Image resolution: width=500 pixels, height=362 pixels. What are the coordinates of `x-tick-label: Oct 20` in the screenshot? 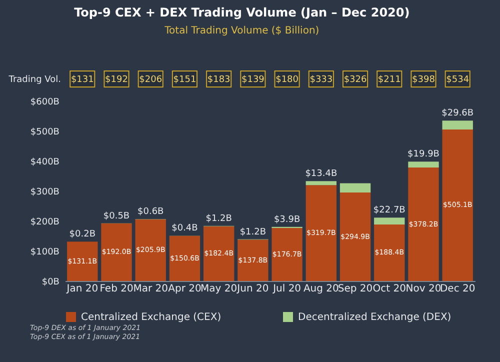 It's located at (389, 289).